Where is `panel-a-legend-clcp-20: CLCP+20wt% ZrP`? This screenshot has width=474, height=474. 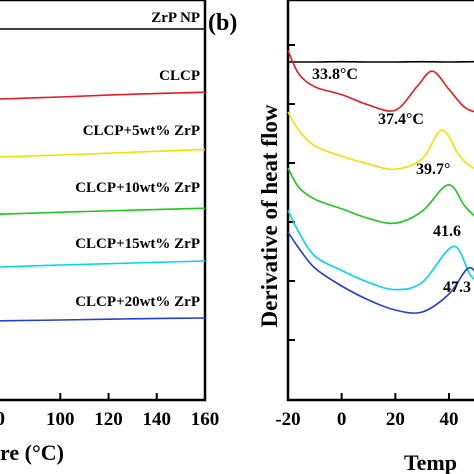
panel-a-legend-clcp-20: CLCP+20wt% ZrP is located at coordinates (137, 302).